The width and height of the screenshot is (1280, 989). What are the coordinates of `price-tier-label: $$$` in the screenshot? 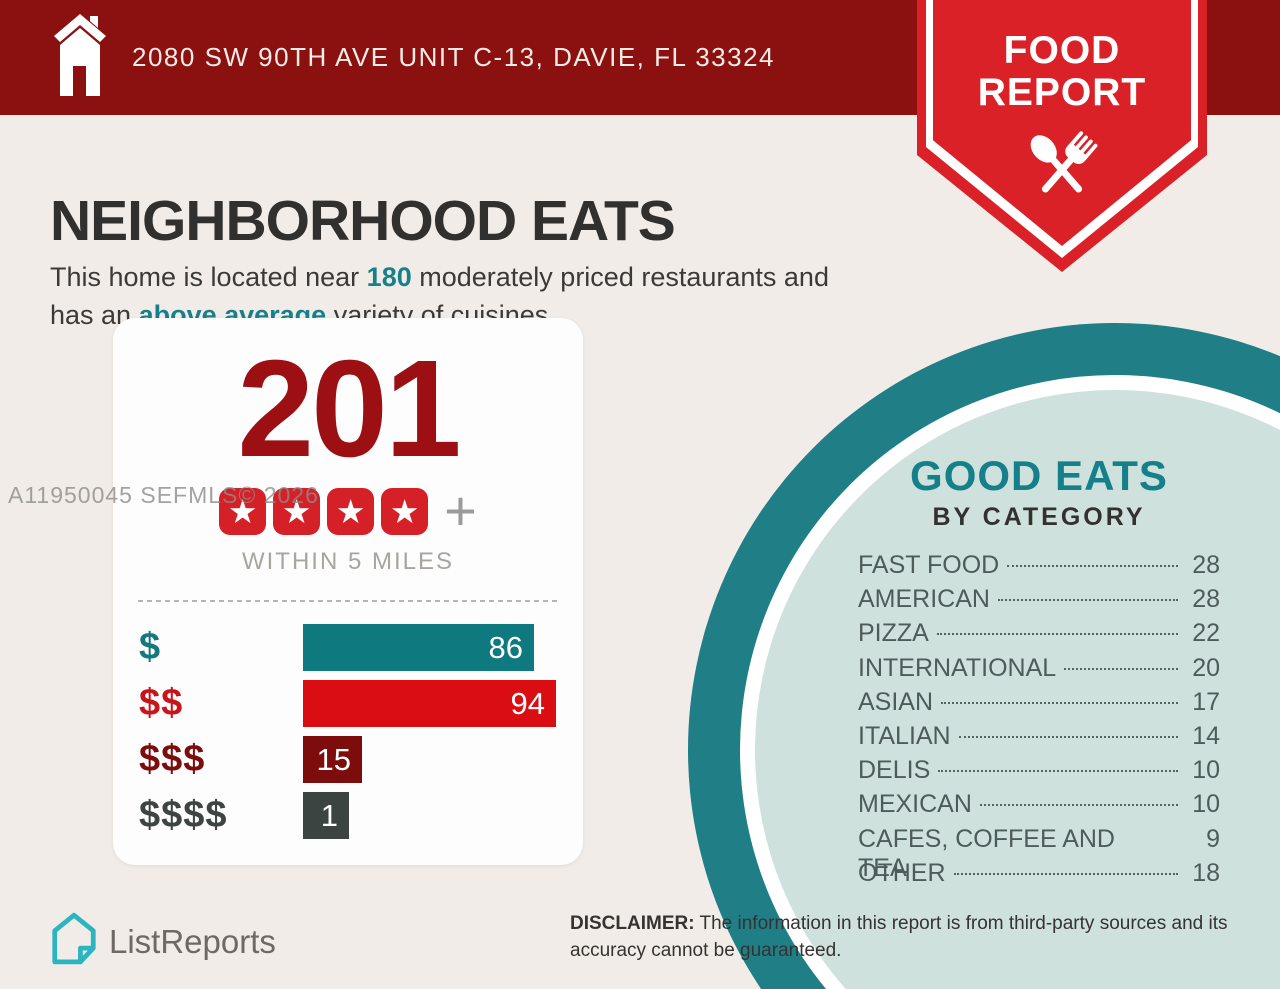 It's located at (172, 759).